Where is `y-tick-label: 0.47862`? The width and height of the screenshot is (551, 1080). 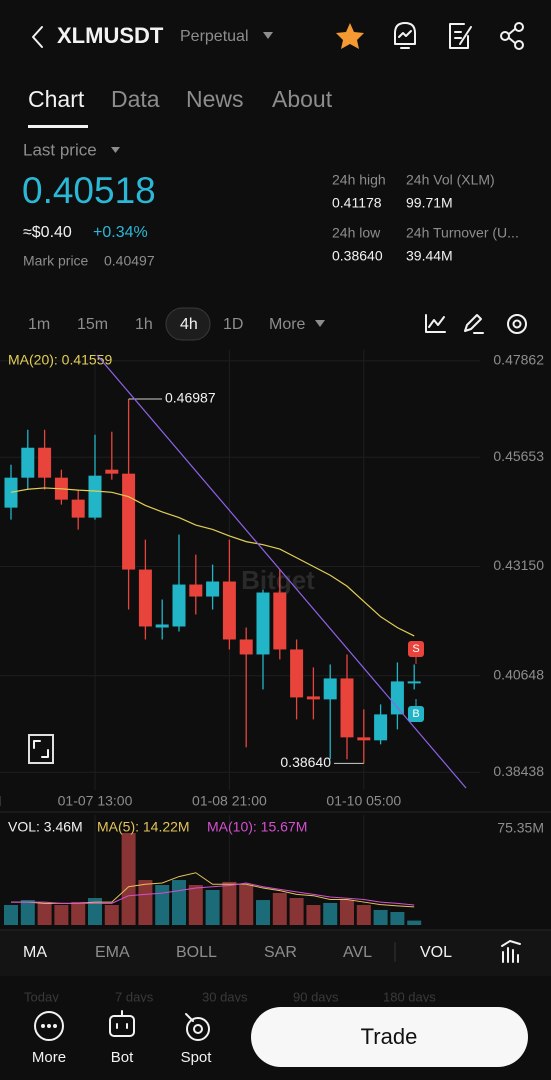
y-tick-label: 0.47862 is located at coordinates (518, 360).